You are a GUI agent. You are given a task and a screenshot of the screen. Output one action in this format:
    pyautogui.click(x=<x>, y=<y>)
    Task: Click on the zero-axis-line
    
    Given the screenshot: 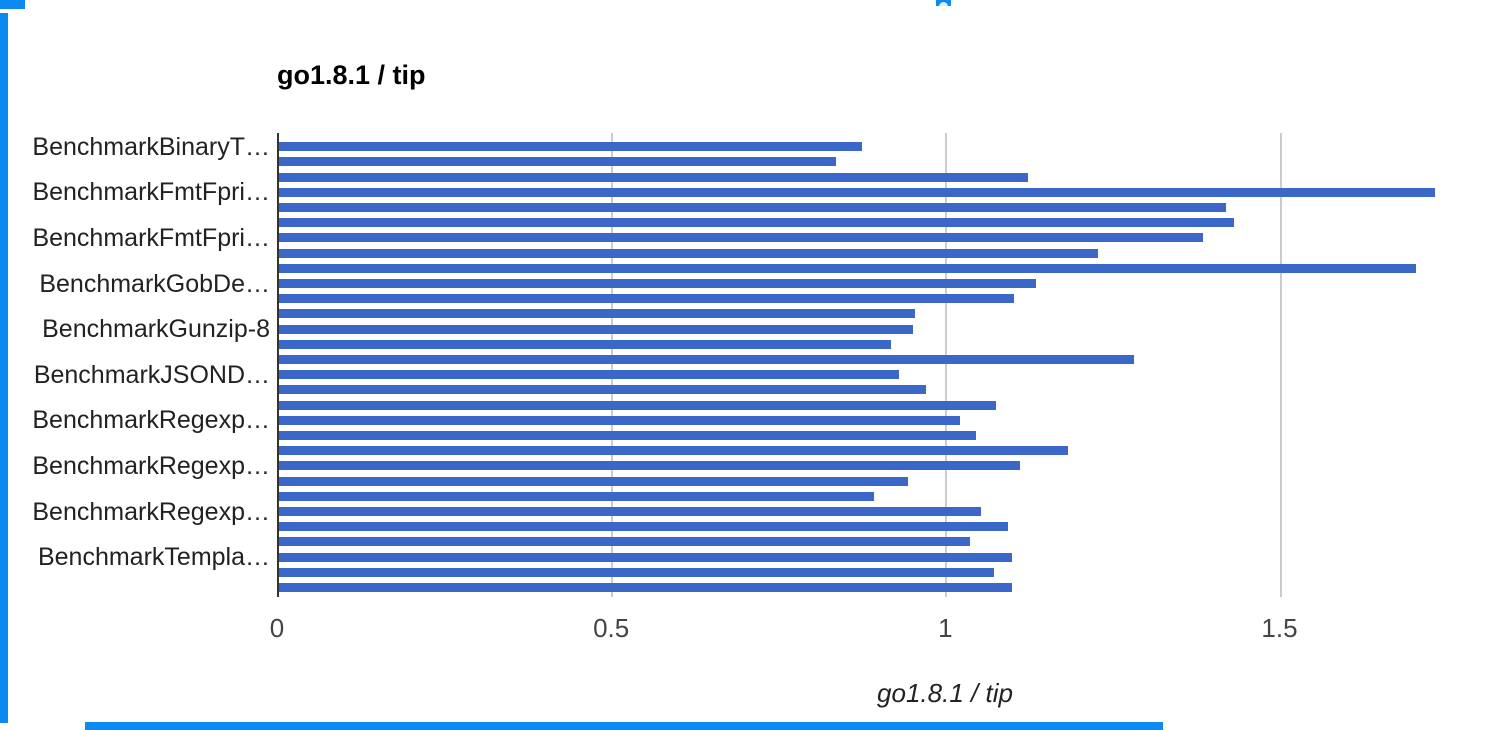 What is the action you would take?
    pyautogui.click(x=278, y=365)
    